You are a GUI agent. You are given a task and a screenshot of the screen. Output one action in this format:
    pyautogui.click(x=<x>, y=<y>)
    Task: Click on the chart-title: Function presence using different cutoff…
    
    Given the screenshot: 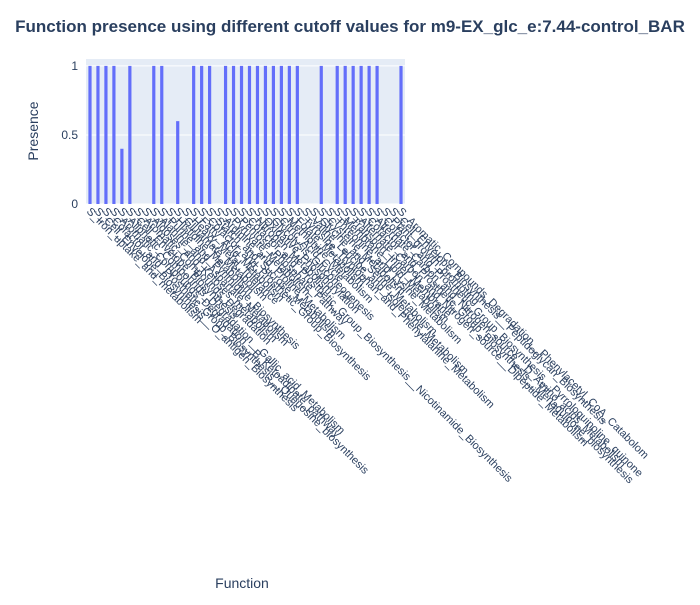 What is the action you would take?
    pyautogui.click(x=350, y=26)
    